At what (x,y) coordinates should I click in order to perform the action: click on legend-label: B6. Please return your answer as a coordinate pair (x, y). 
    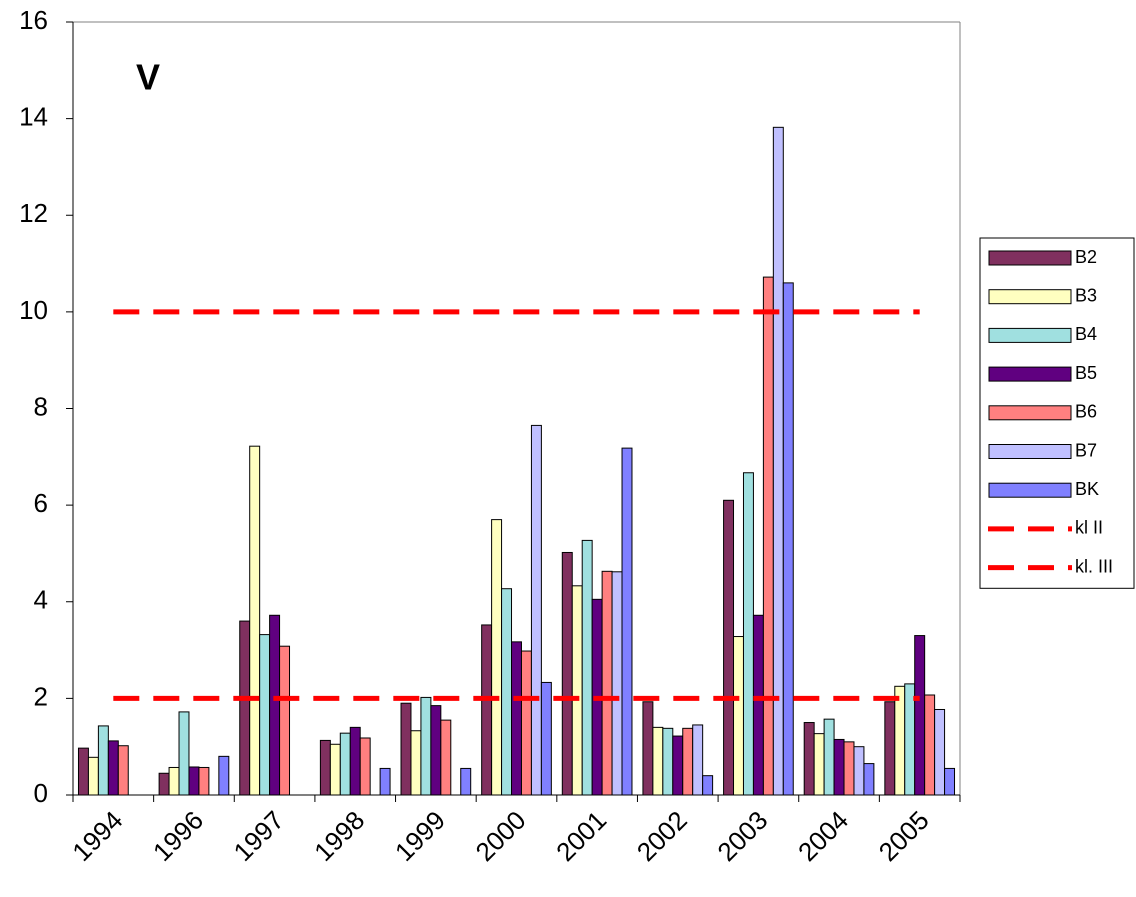
    Looking at the image, I should click on (1086, 412).